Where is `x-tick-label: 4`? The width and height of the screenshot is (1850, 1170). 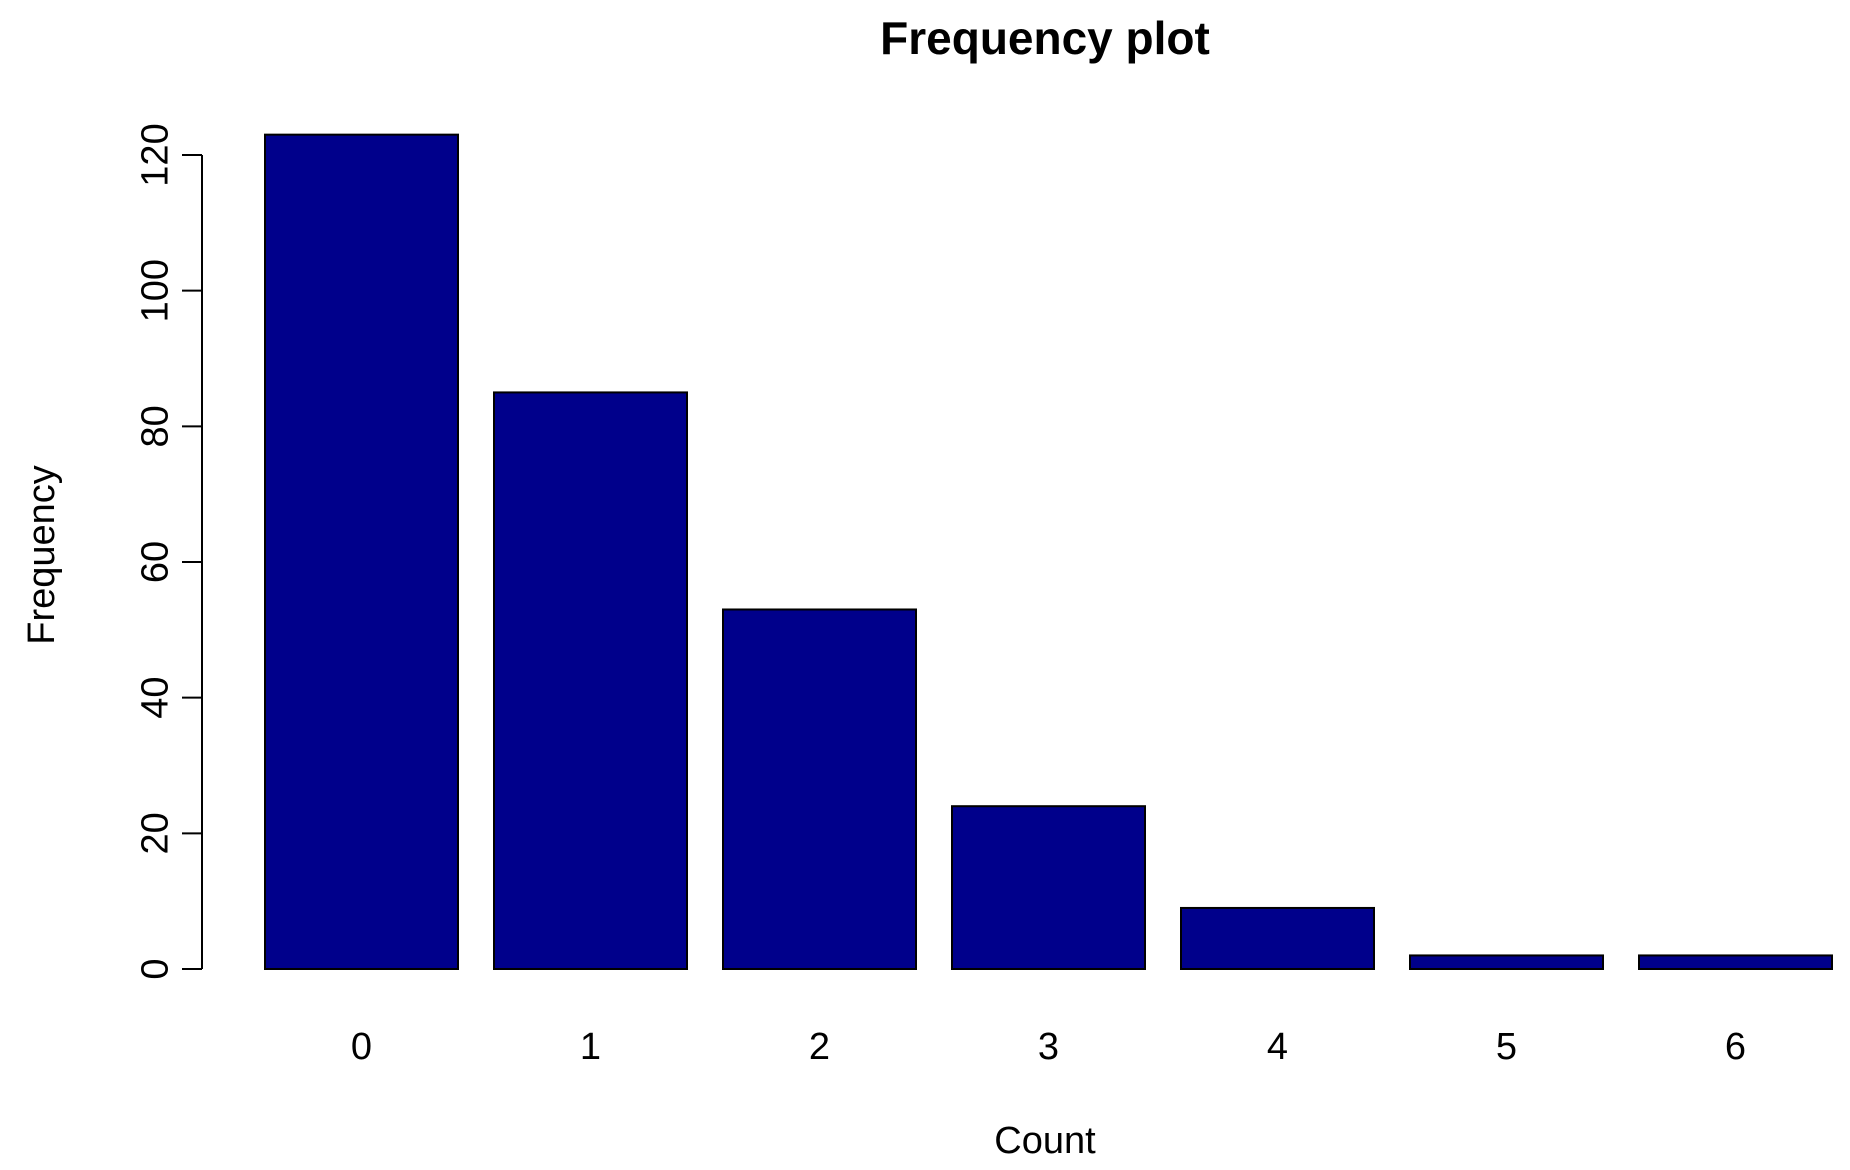 x-tick-label: 4 is located at coordinates (1277, 1047).